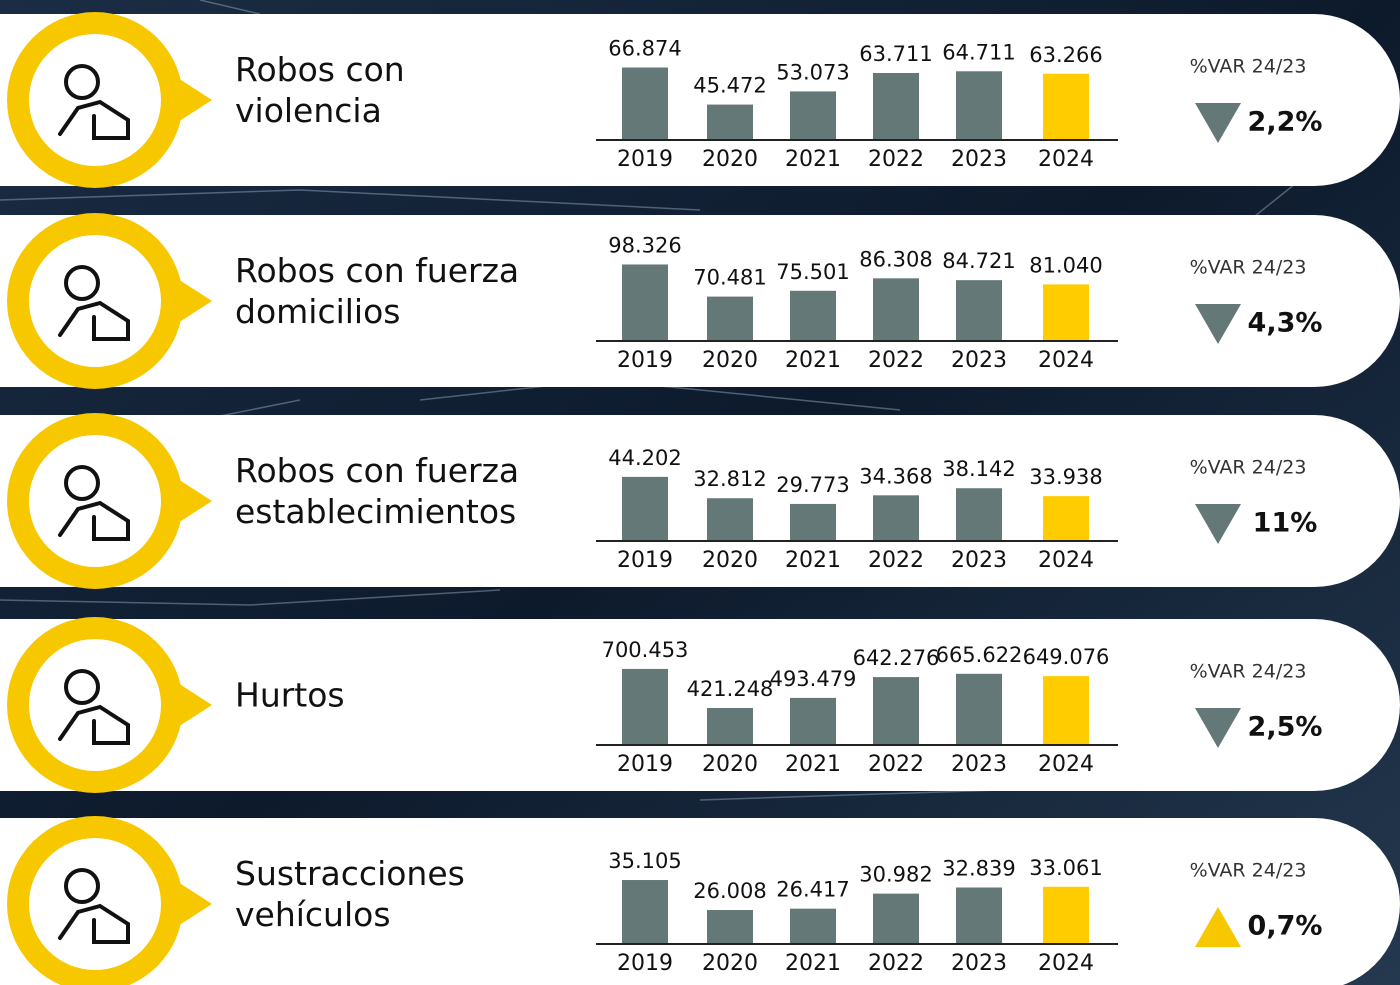 This screenshot has height=985, width=1400. What do you see at coordinates (979, 655) in the screenshot?
I see `value-label: 665.622` at bounding box center [979, 655].